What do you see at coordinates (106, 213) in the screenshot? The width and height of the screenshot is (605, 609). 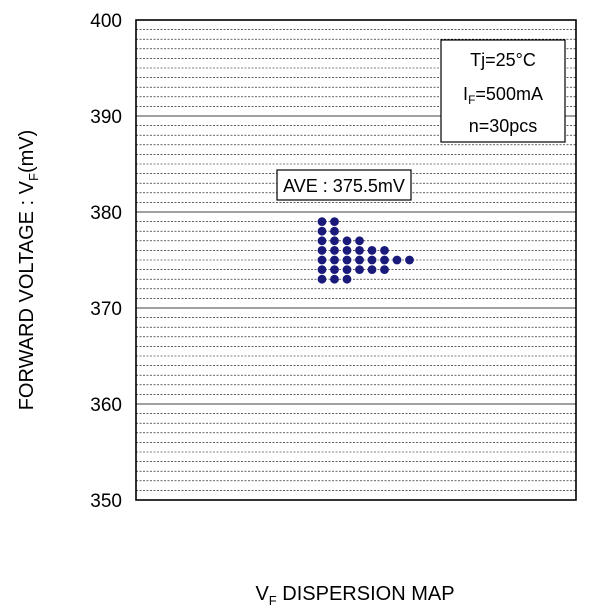 I see `y-tick-label: 380` at bounding box center [106, 213].